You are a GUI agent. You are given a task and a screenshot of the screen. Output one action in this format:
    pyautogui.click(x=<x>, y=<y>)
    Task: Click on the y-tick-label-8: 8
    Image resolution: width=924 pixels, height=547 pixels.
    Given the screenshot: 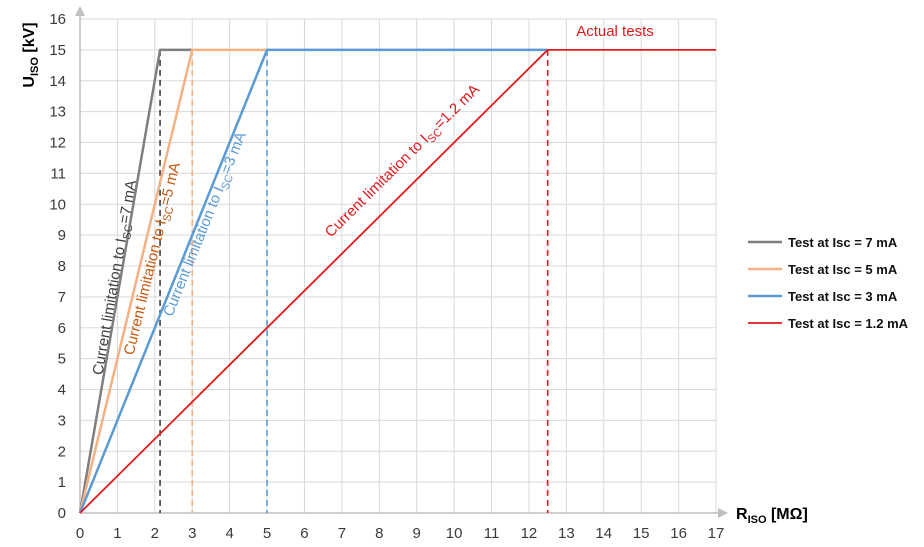 What is the action you would take?
    pyautogui.click(x=62, y=266)
    